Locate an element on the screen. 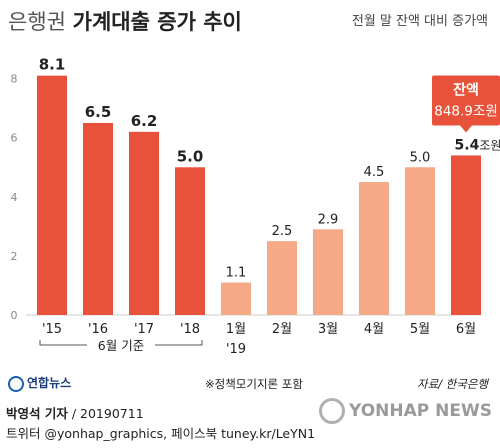 Image resolution: width=500 pixels, height=448 pixels. x-tick-label: '16 is located at coordinates (98, 329).